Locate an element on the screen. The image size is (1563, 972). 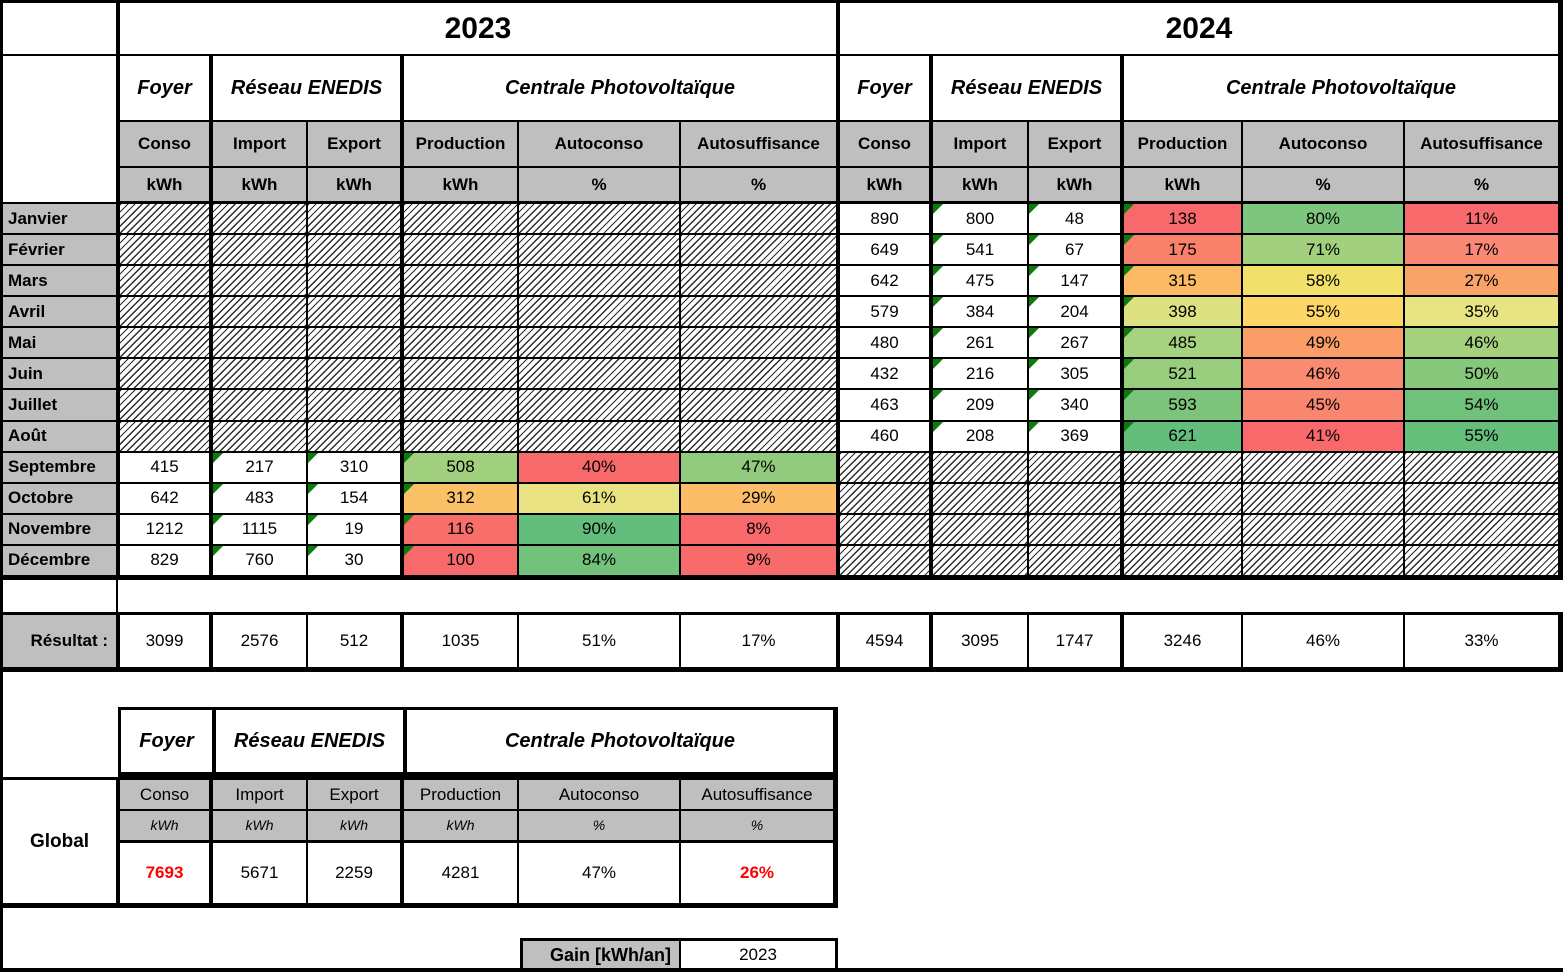
hatch-cell-2023-juillet-import is located at coordinates (259, 406).